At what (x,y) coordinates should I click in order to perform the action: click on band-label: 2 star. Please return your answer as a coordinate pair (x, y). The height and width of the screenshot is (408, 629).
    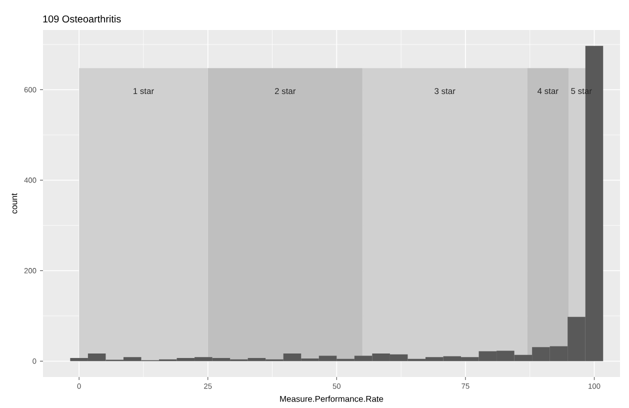
    Looking at the image, I should click on (285, 91).